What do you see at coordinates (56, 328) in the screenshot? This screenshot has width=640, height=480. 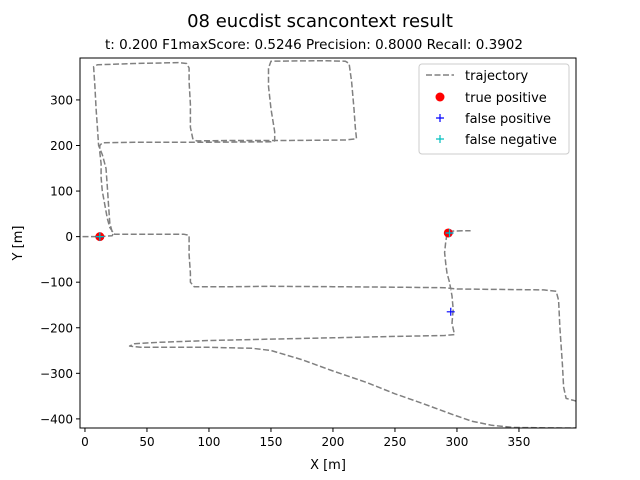 I see `y-tick-label: −200` at bounding box center [56, 328].